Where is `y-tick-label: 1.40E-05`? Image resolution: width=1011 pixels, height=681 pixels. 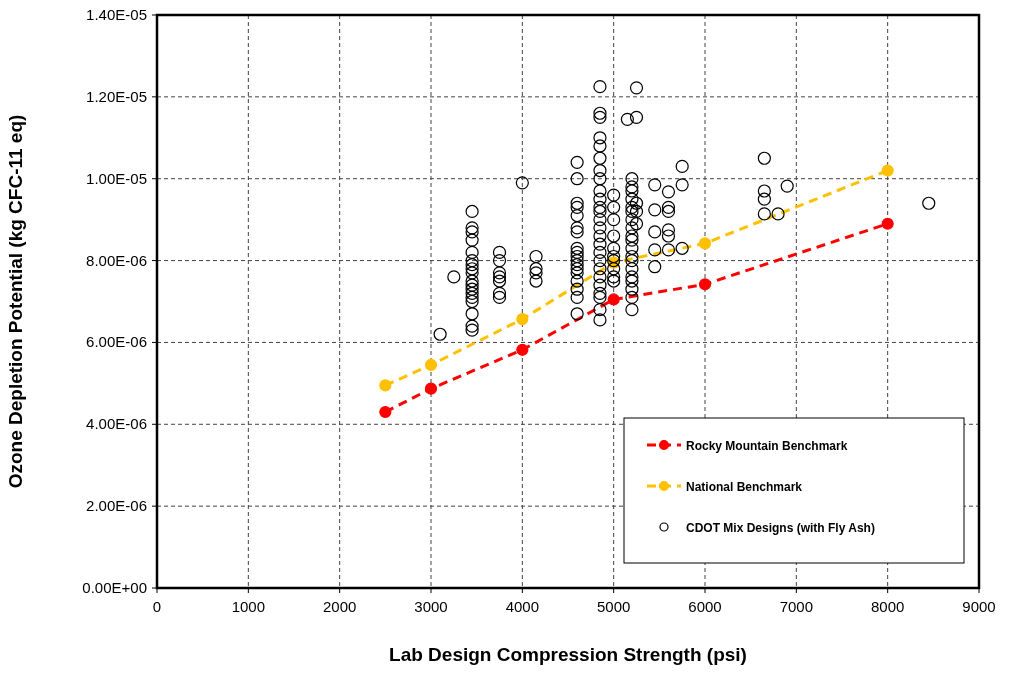 y-tick-label: 1.40E-05 is located at coordinates (116, 14).